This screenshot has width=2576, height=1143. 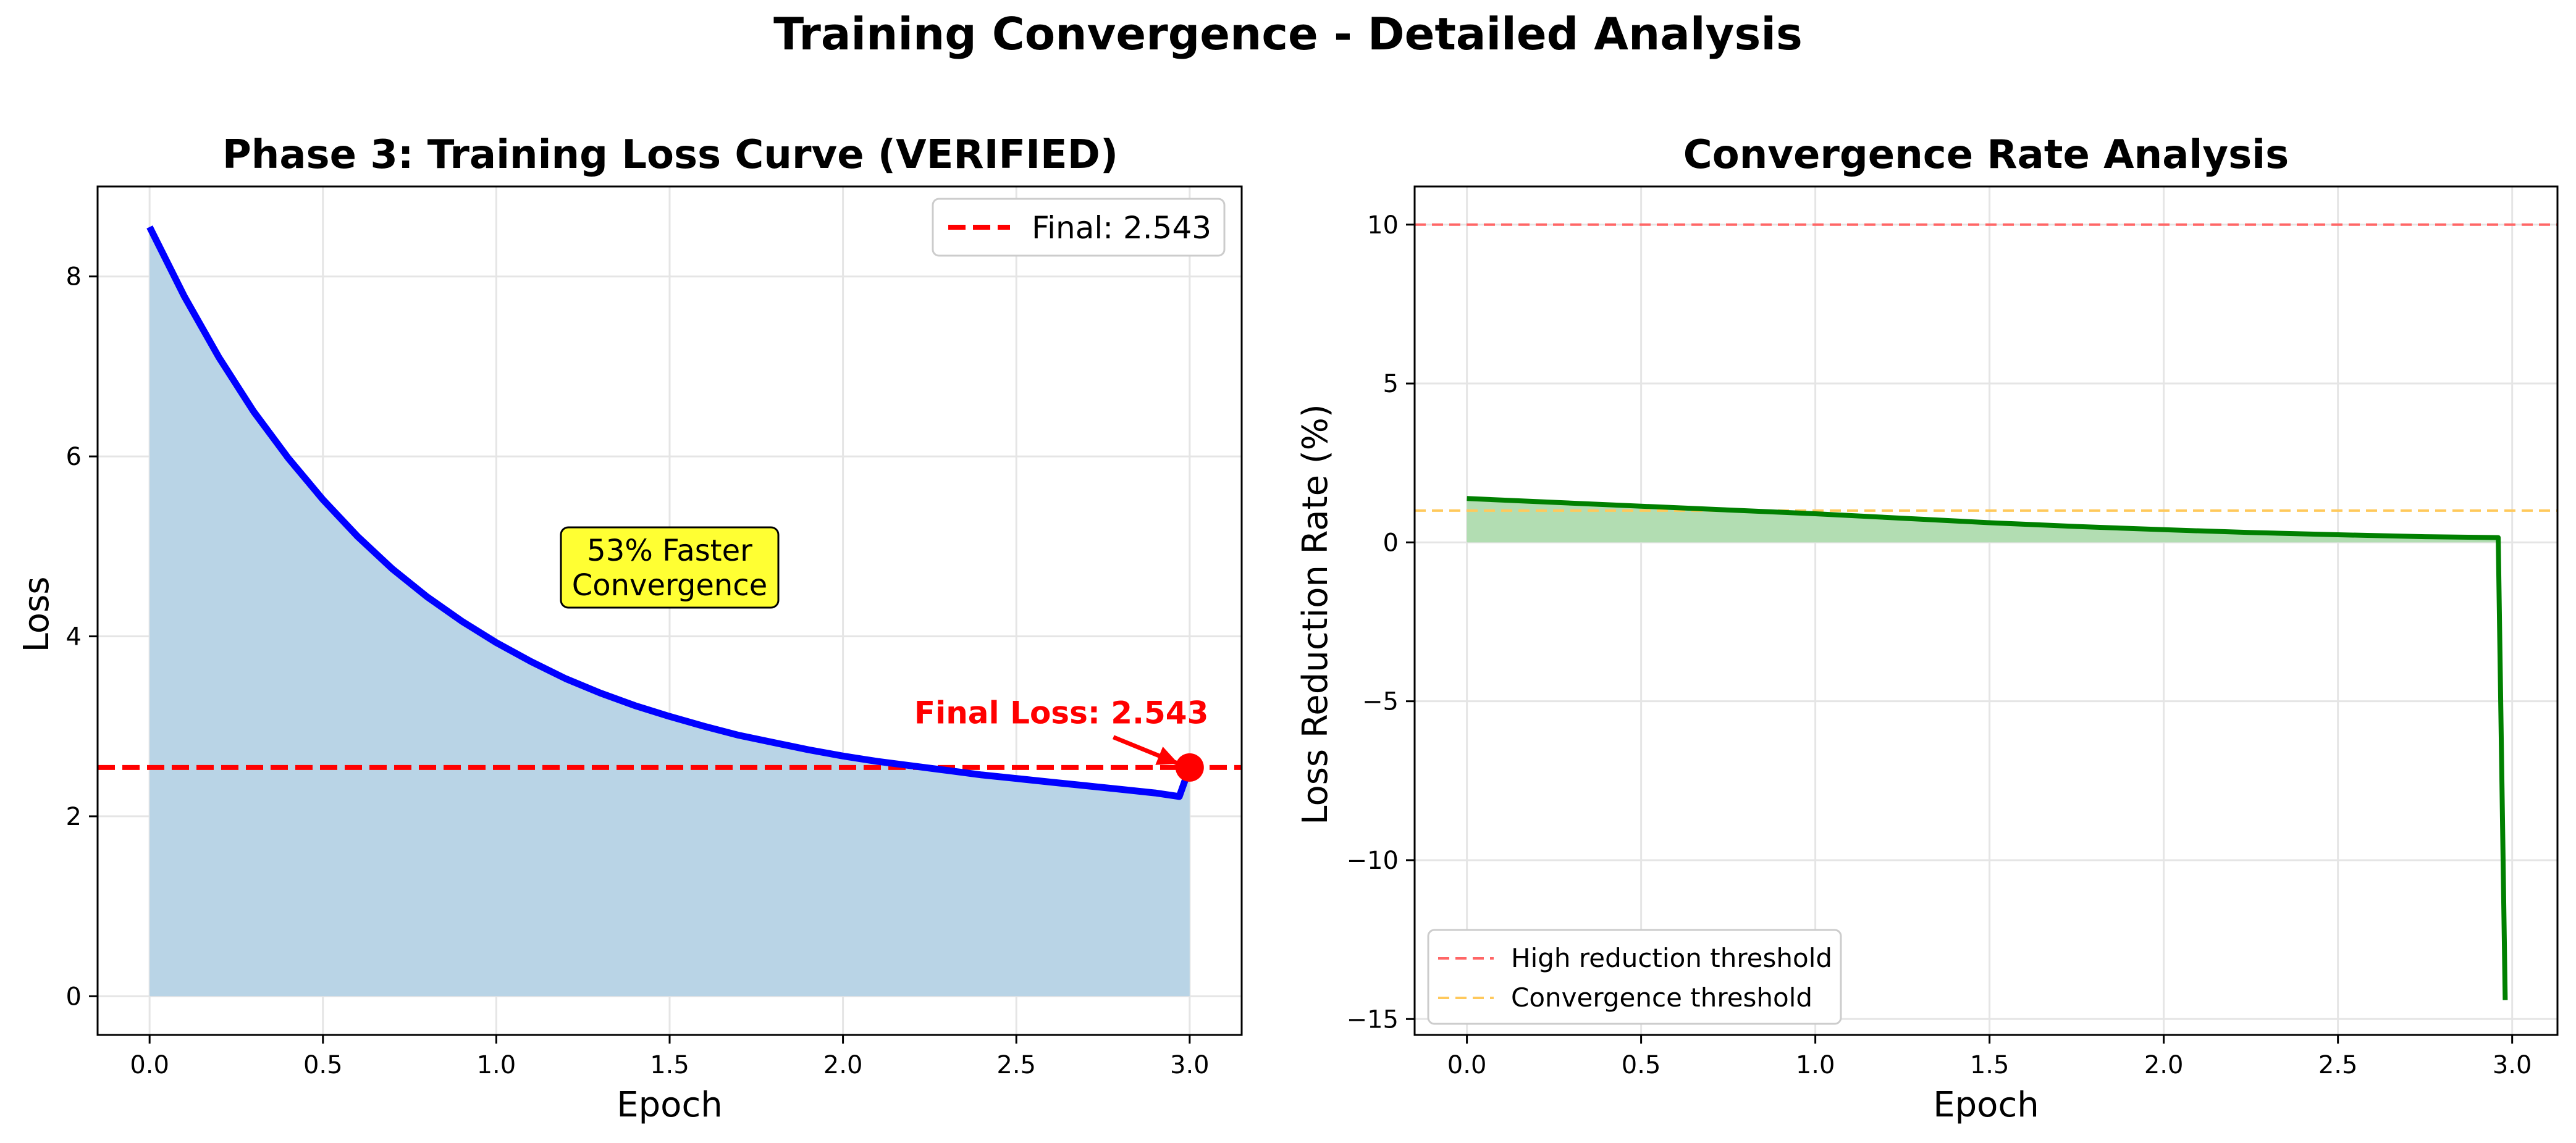 What do you see at coordinates (1315, 614) in the screenshot?
I see `rate-y-axis-label: Loss Reduction Rate (%)` at bounding box center [1315, 614].